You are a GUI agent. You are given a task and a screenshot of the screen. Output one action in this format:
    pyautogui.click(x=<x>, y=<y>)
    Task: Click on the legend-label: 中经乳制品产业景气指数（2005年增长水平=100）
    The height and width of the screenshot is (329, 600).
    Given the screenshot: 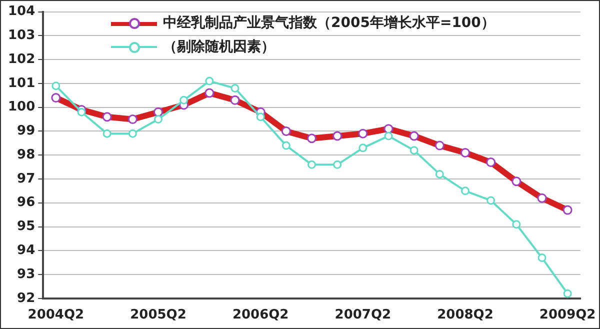 What is the action you would take?
    pyautogui.click(x=329, y=23)
    